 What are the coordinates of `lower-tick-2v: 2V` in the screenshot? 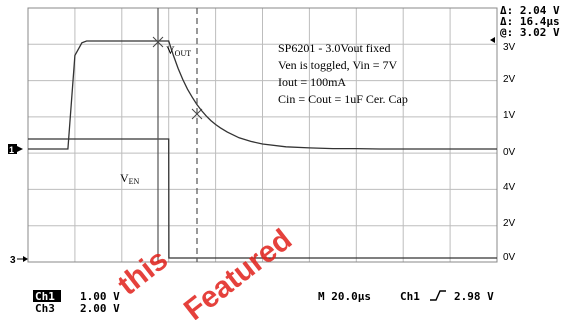 It's located at (509, 223).